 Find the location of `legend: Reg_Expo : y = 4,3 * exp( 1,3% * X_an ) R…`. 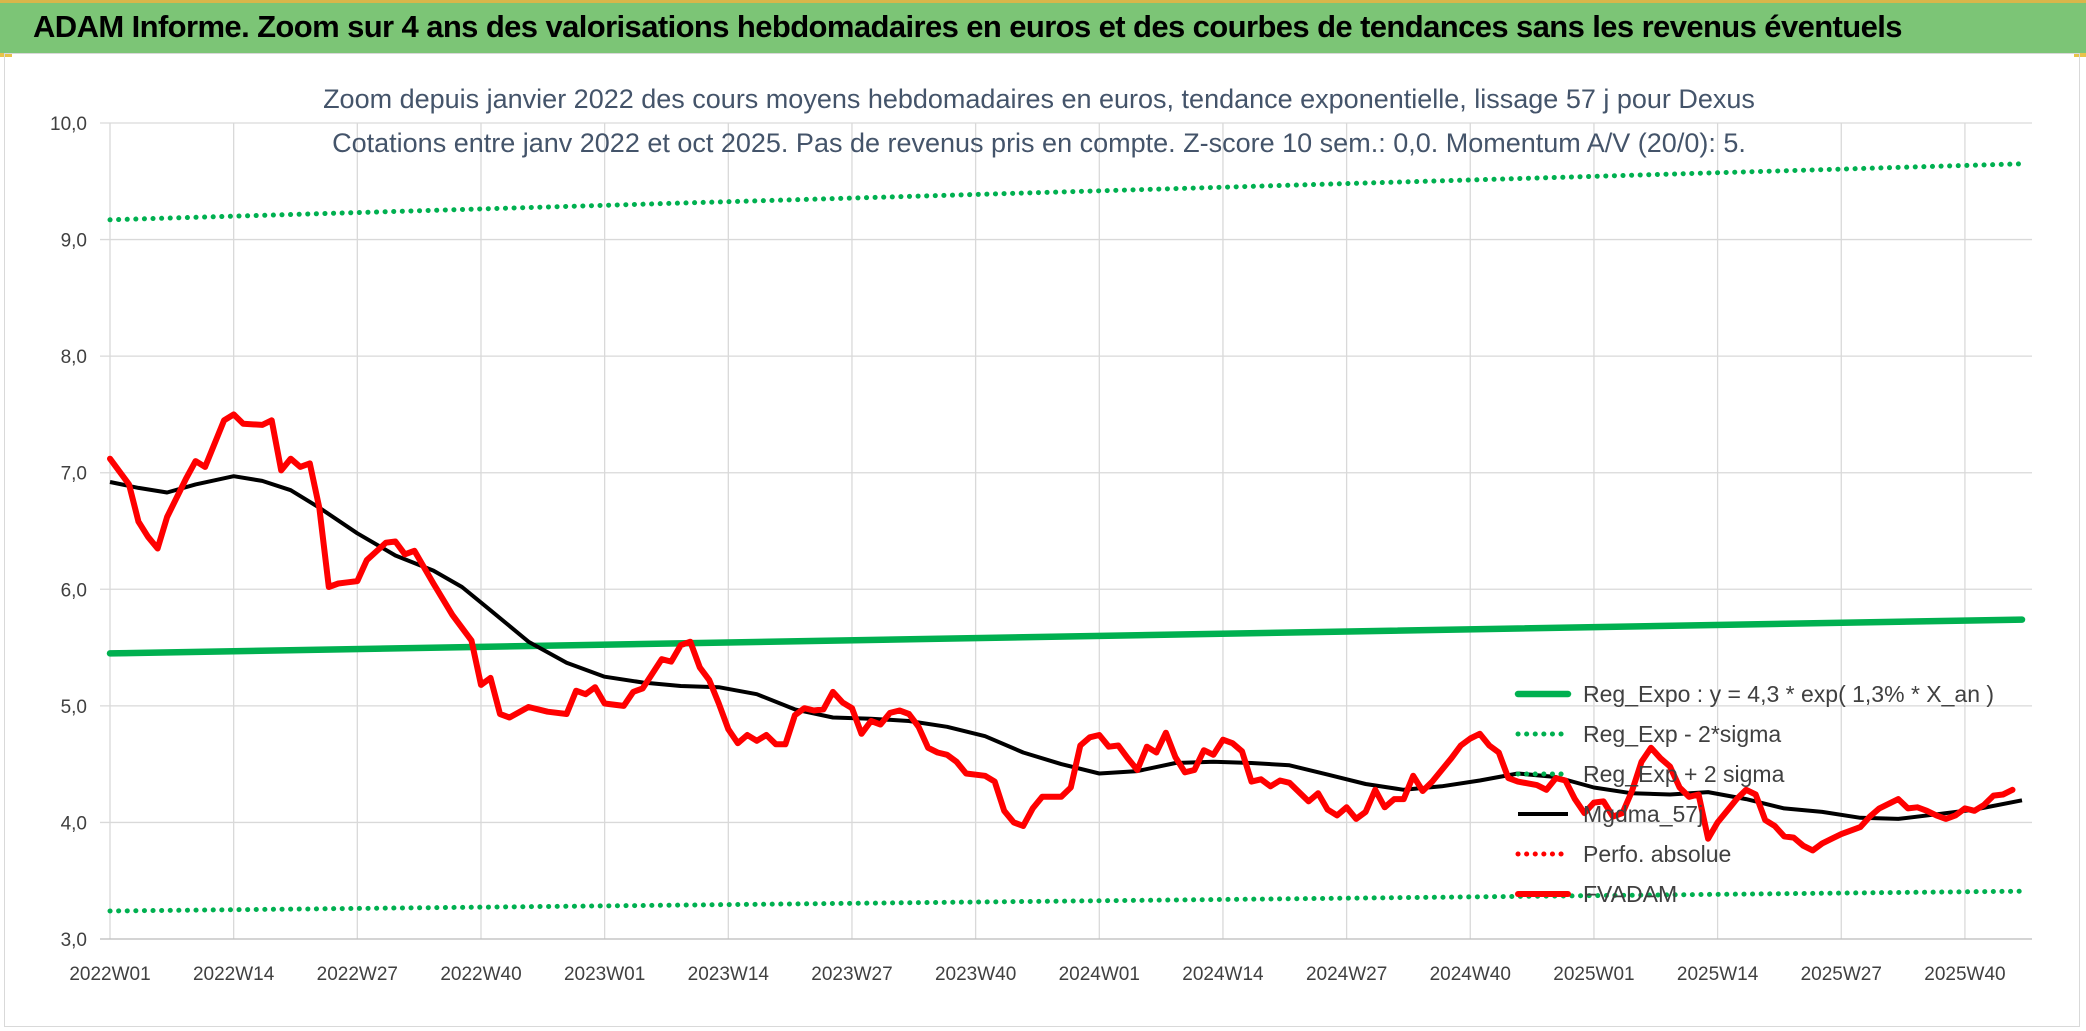

legend: Reg_Expo : y = 4,3 * exp( 1,3% * X_an ) R… is located at coordinates (1754, 794).